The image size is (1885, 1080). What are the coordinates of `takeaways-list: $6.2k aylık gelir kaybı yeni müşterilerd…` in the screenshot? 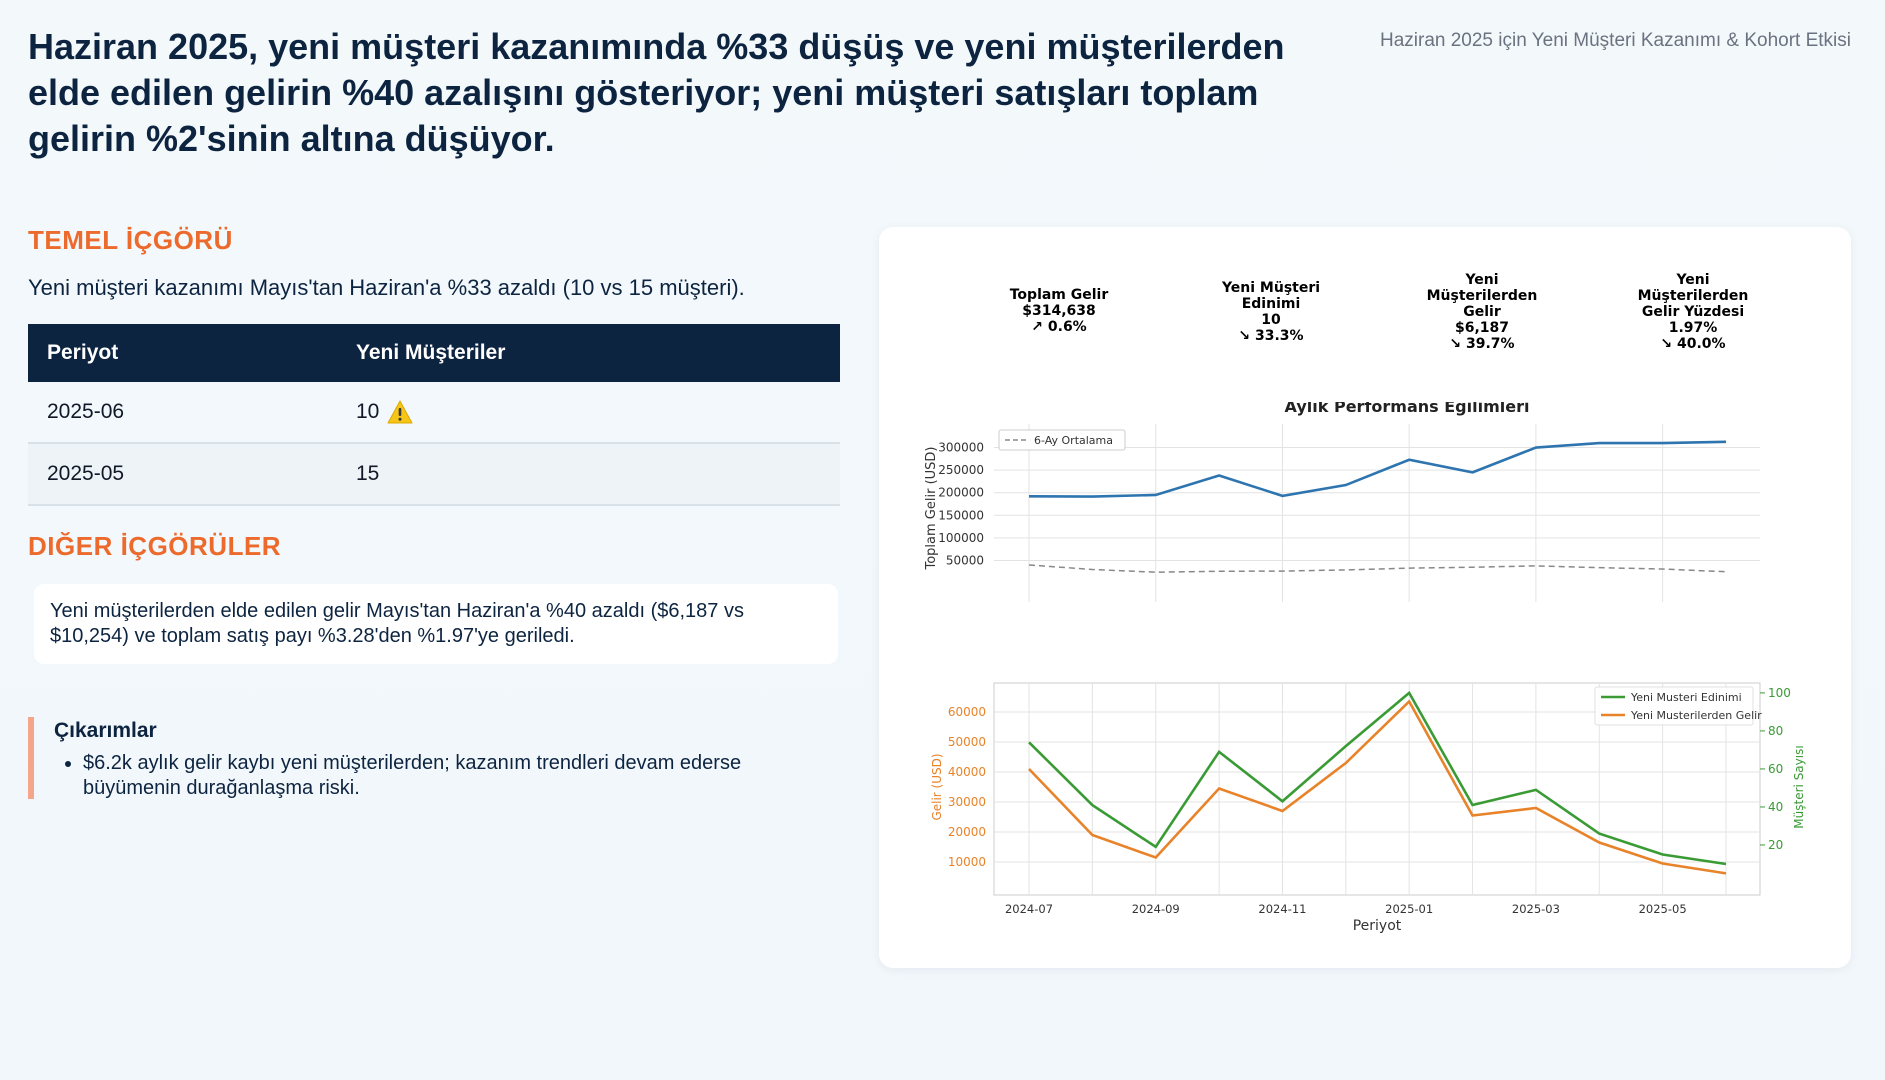 It's located at (447, 776).